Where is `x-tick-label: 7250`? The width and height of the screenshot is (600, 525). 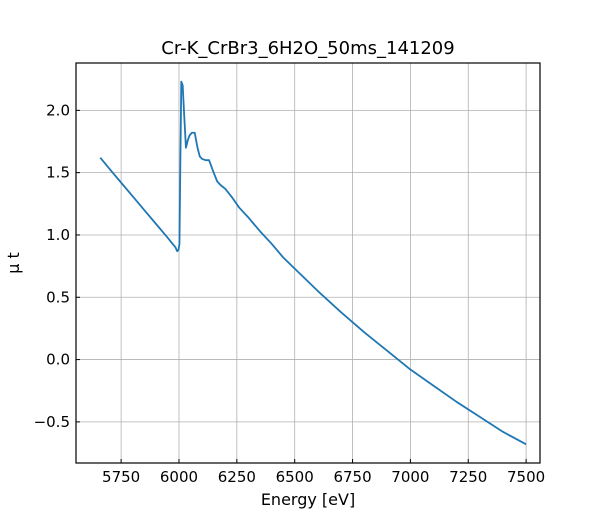 x-tick-label: 7250 is located at coordinates (468, 477).